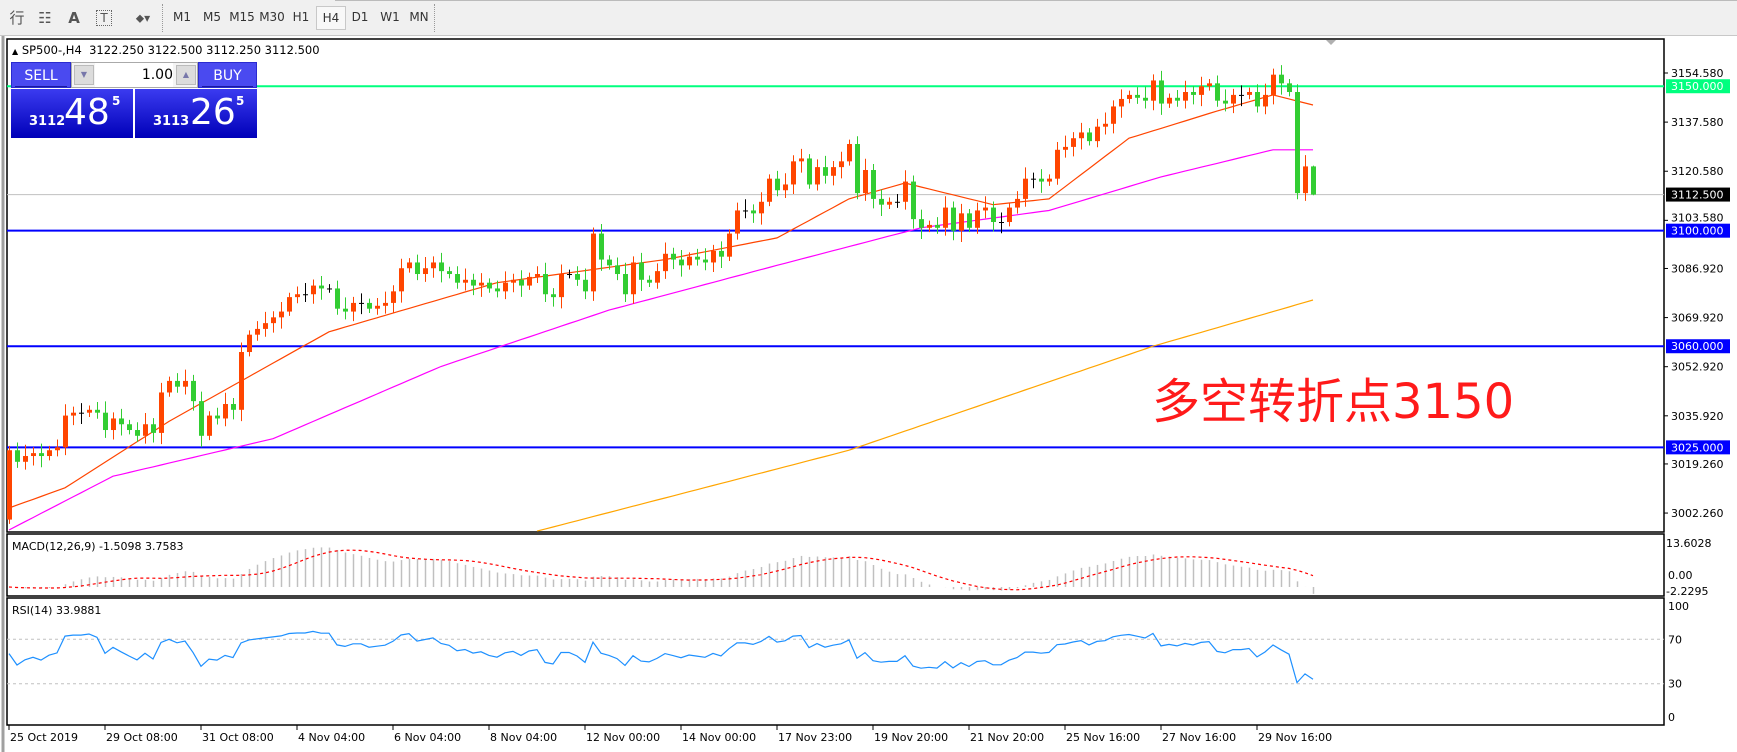 This screenshot has width=1737, height=752. Describe the element at coordinates (301, 17) in the screenshot. I see `period-h1-button: H1` at that location.